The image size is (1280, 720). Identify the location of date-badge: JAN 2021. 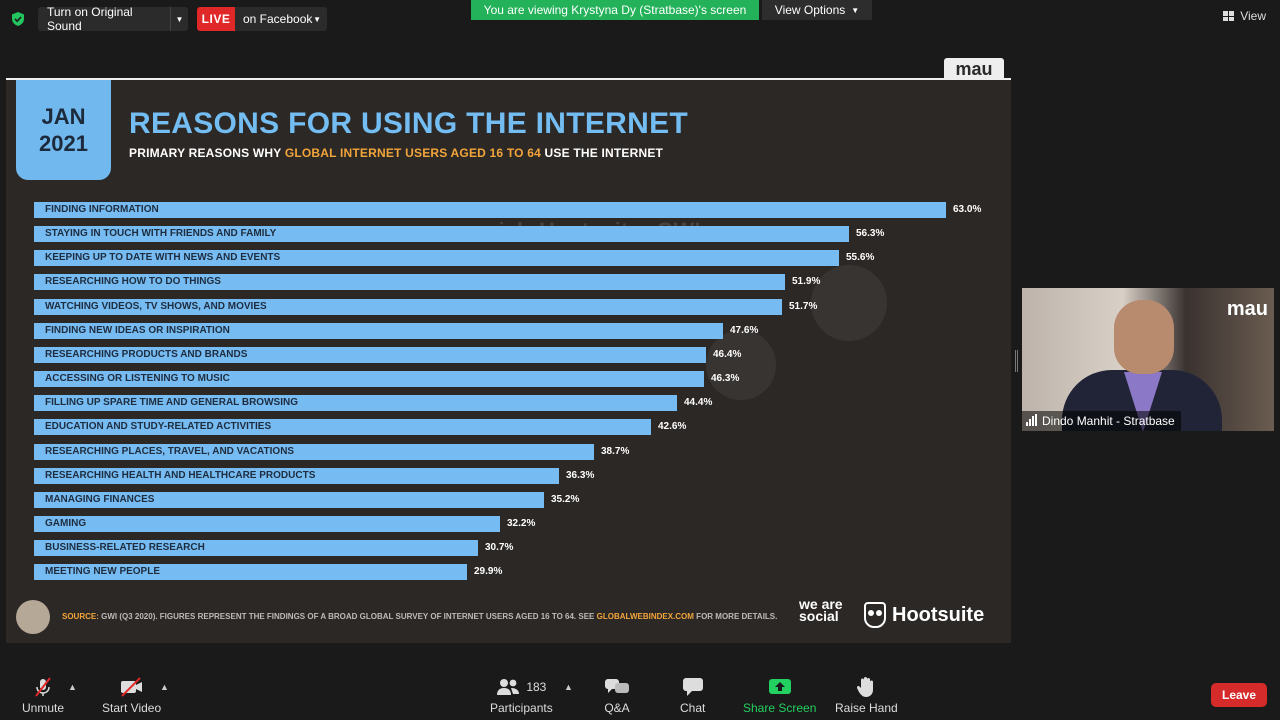
(63, 130).